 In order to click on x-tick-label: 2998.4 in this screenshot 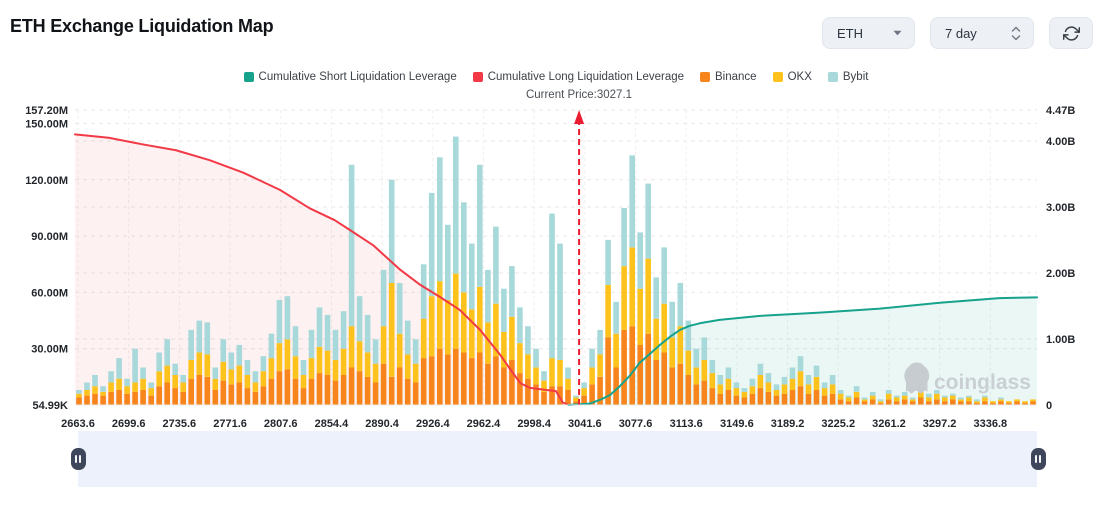, I will do `click(534, 424)`.